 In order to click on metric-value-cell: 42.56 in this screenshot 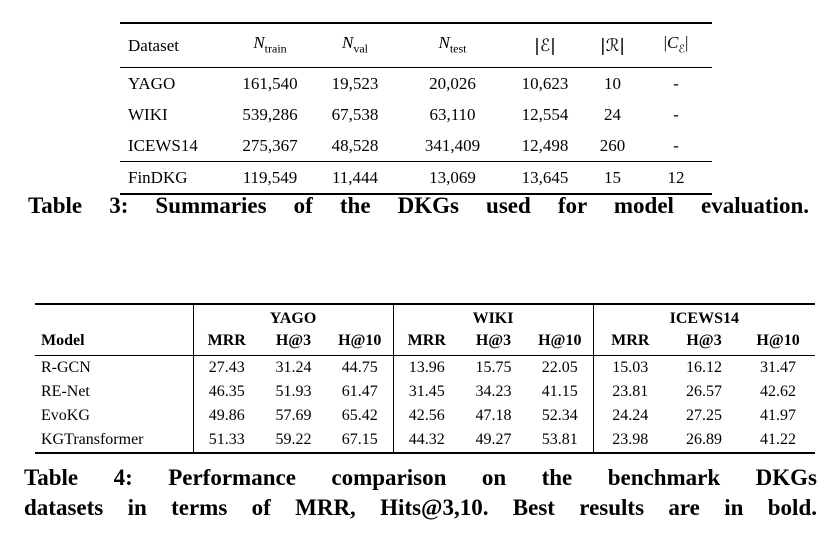, I will do `click(426, 416)`.